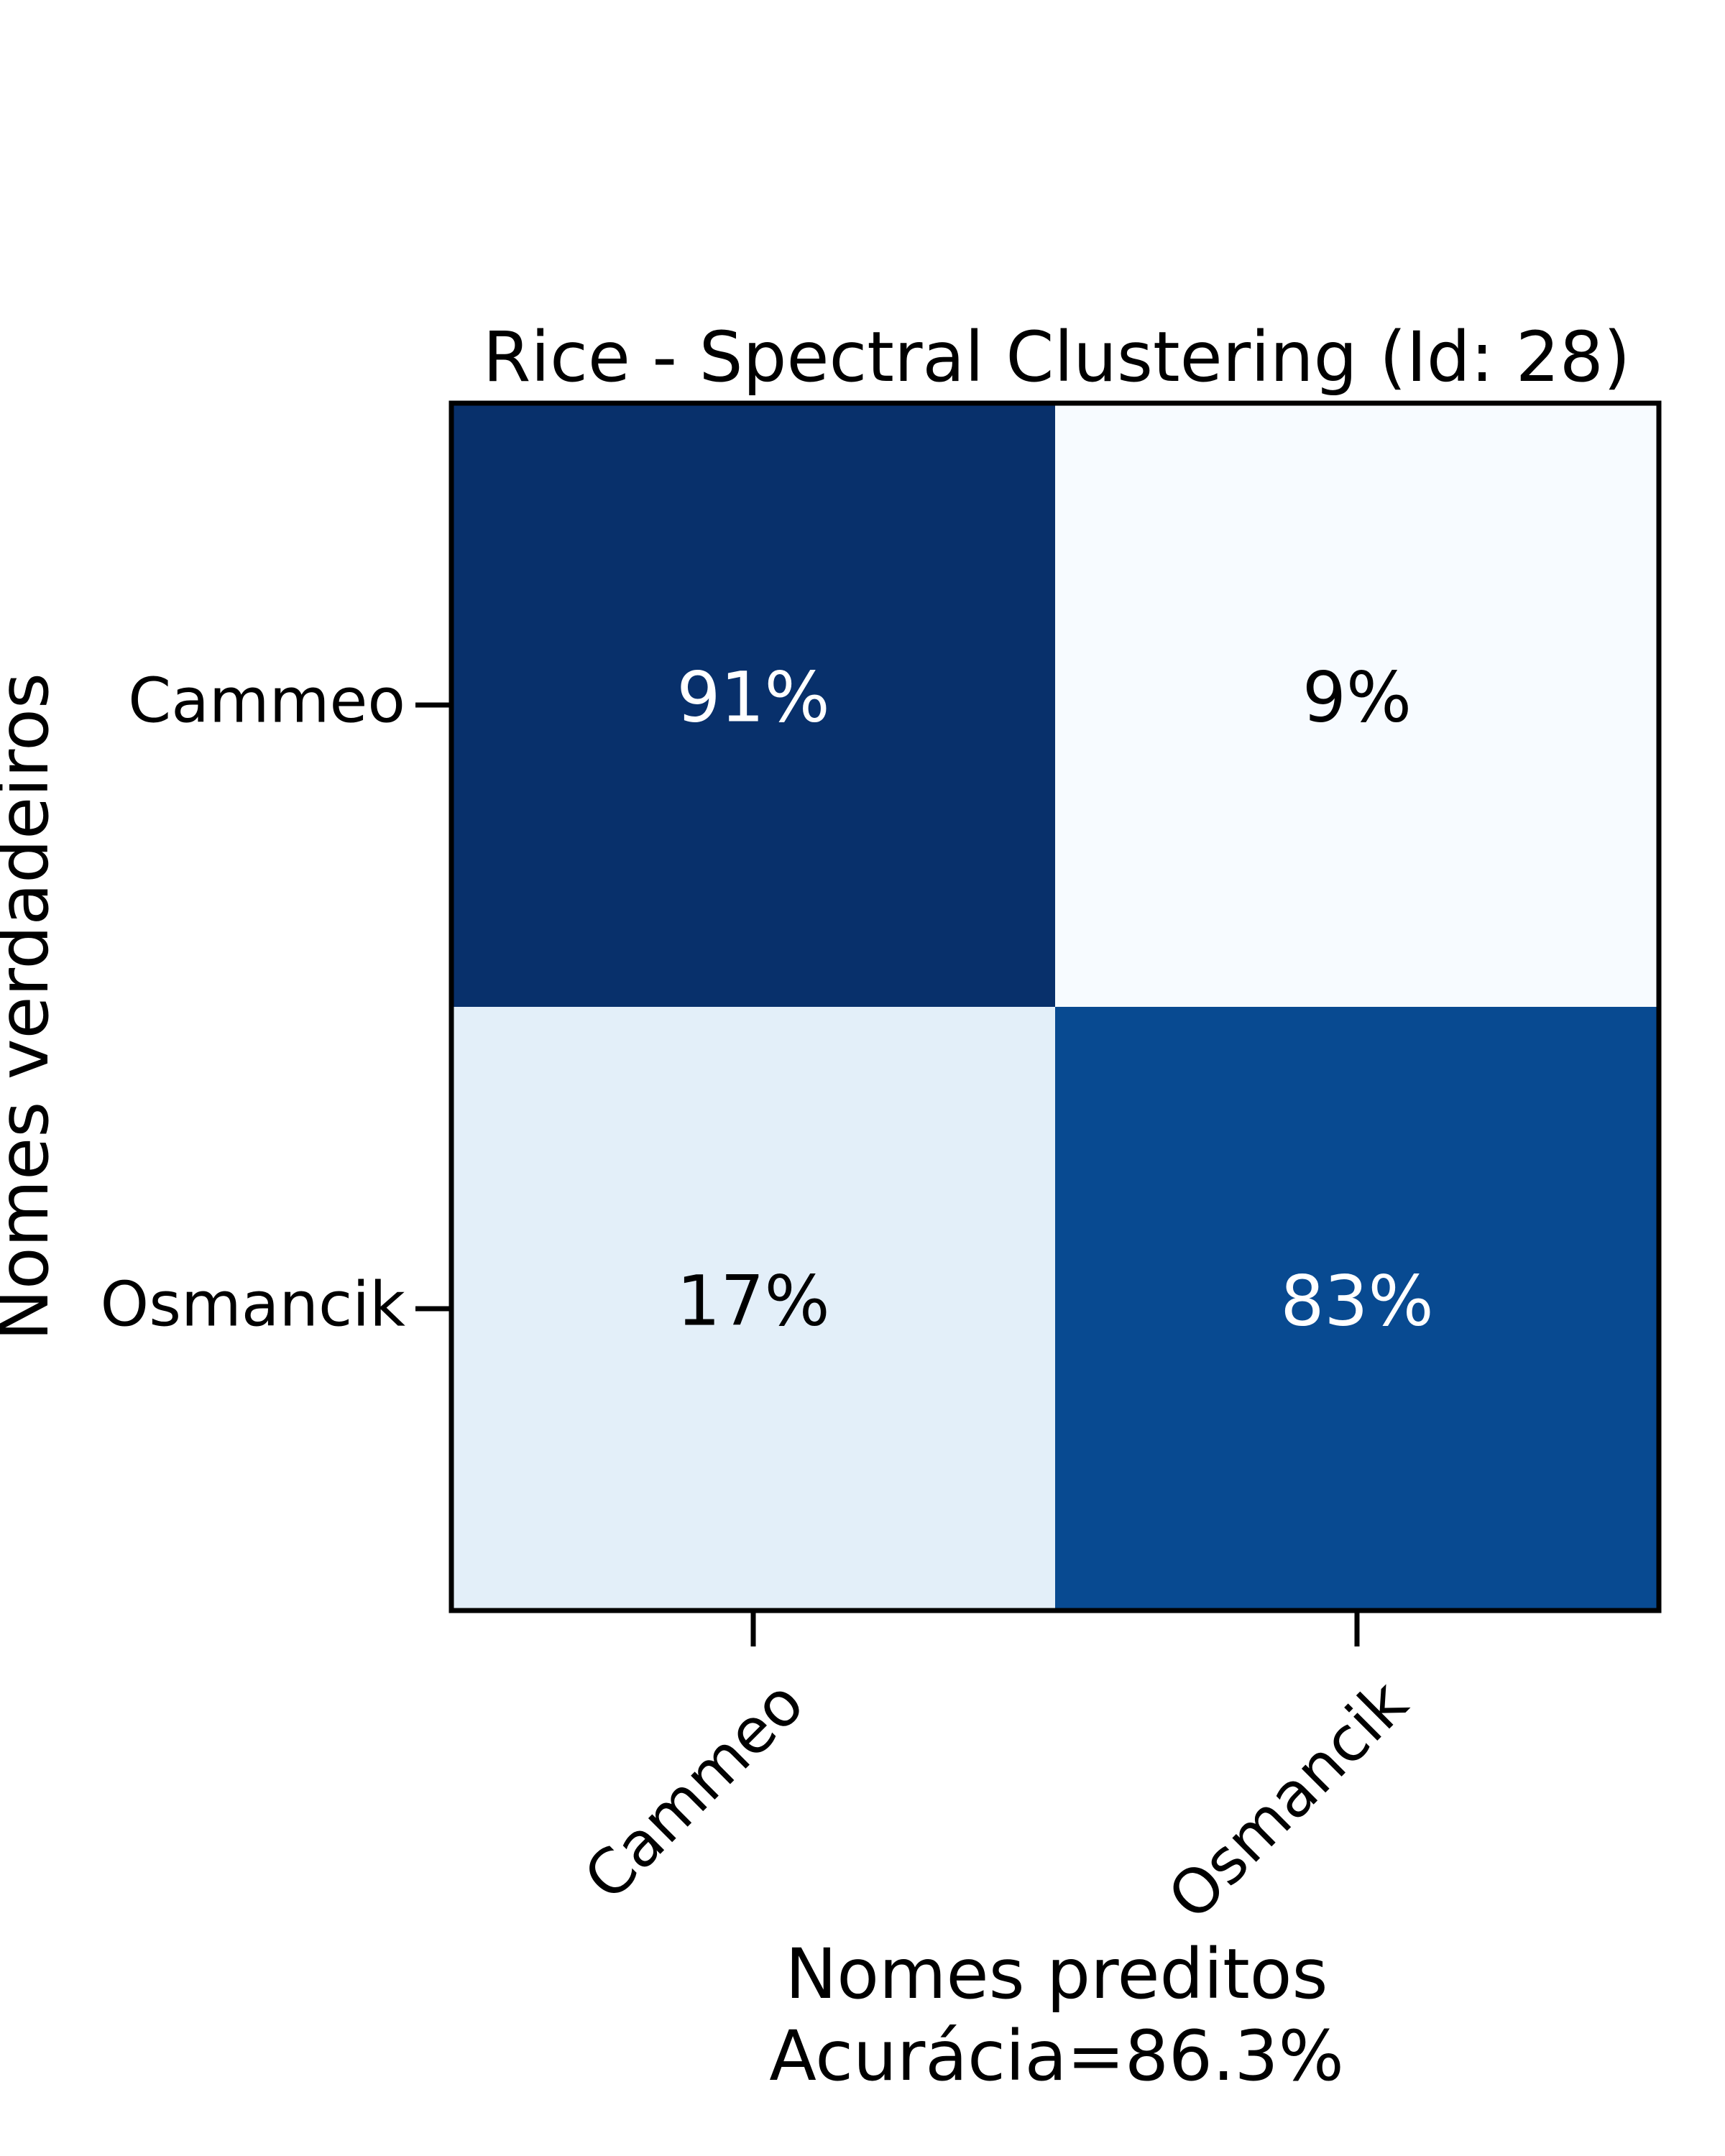  What do you see at coordinates (1057, 357) in the screenshot?
I see `chart-title: Rice - Spectral Clustering (Id: 28)` at bounding box center [1057, 357].